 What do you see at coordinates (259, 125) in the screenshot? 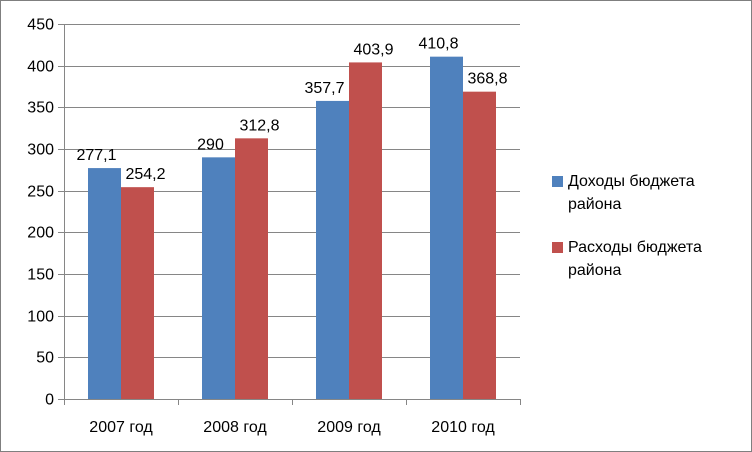
I see `data-label: 312,8` at bounding box center [259, 125].